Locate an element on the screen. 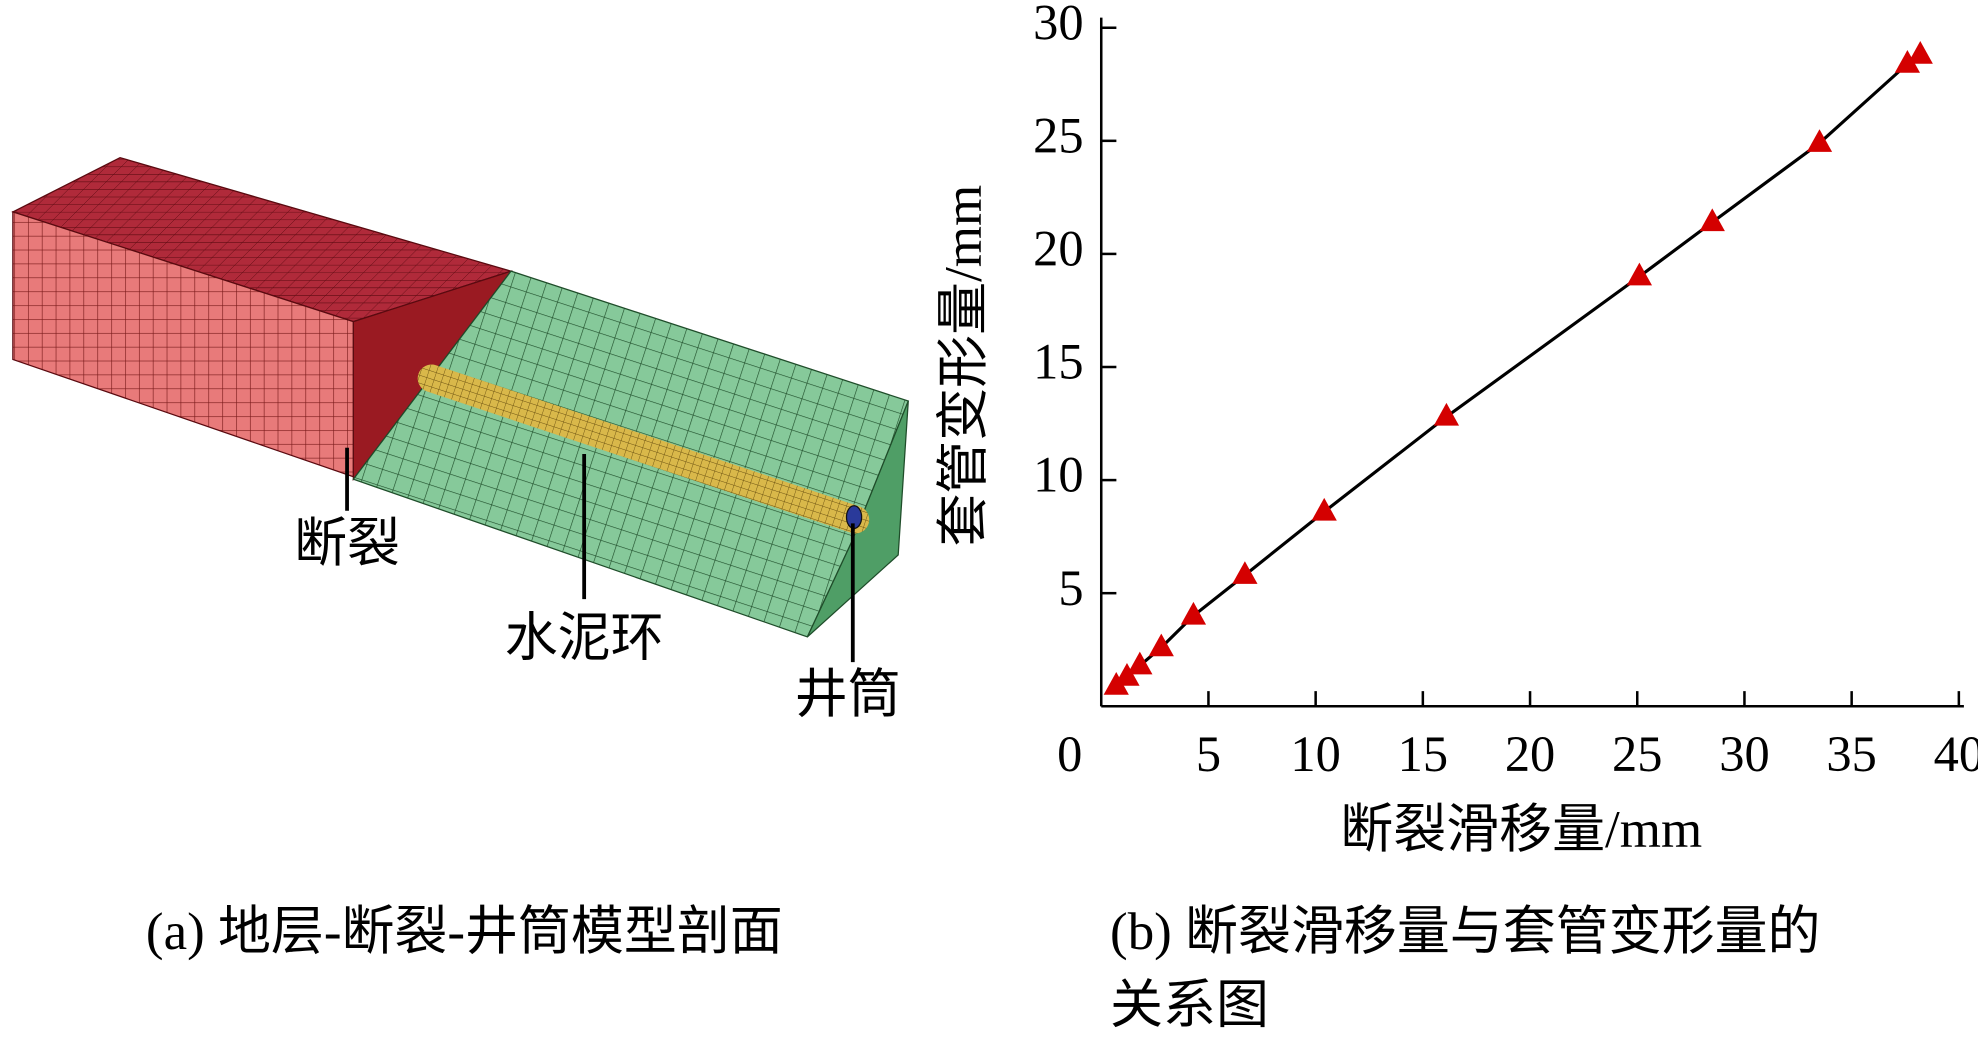 Image resolution: width=1978 pixels, height=1043 pixels. end-face is located at coordinates (857, 519).